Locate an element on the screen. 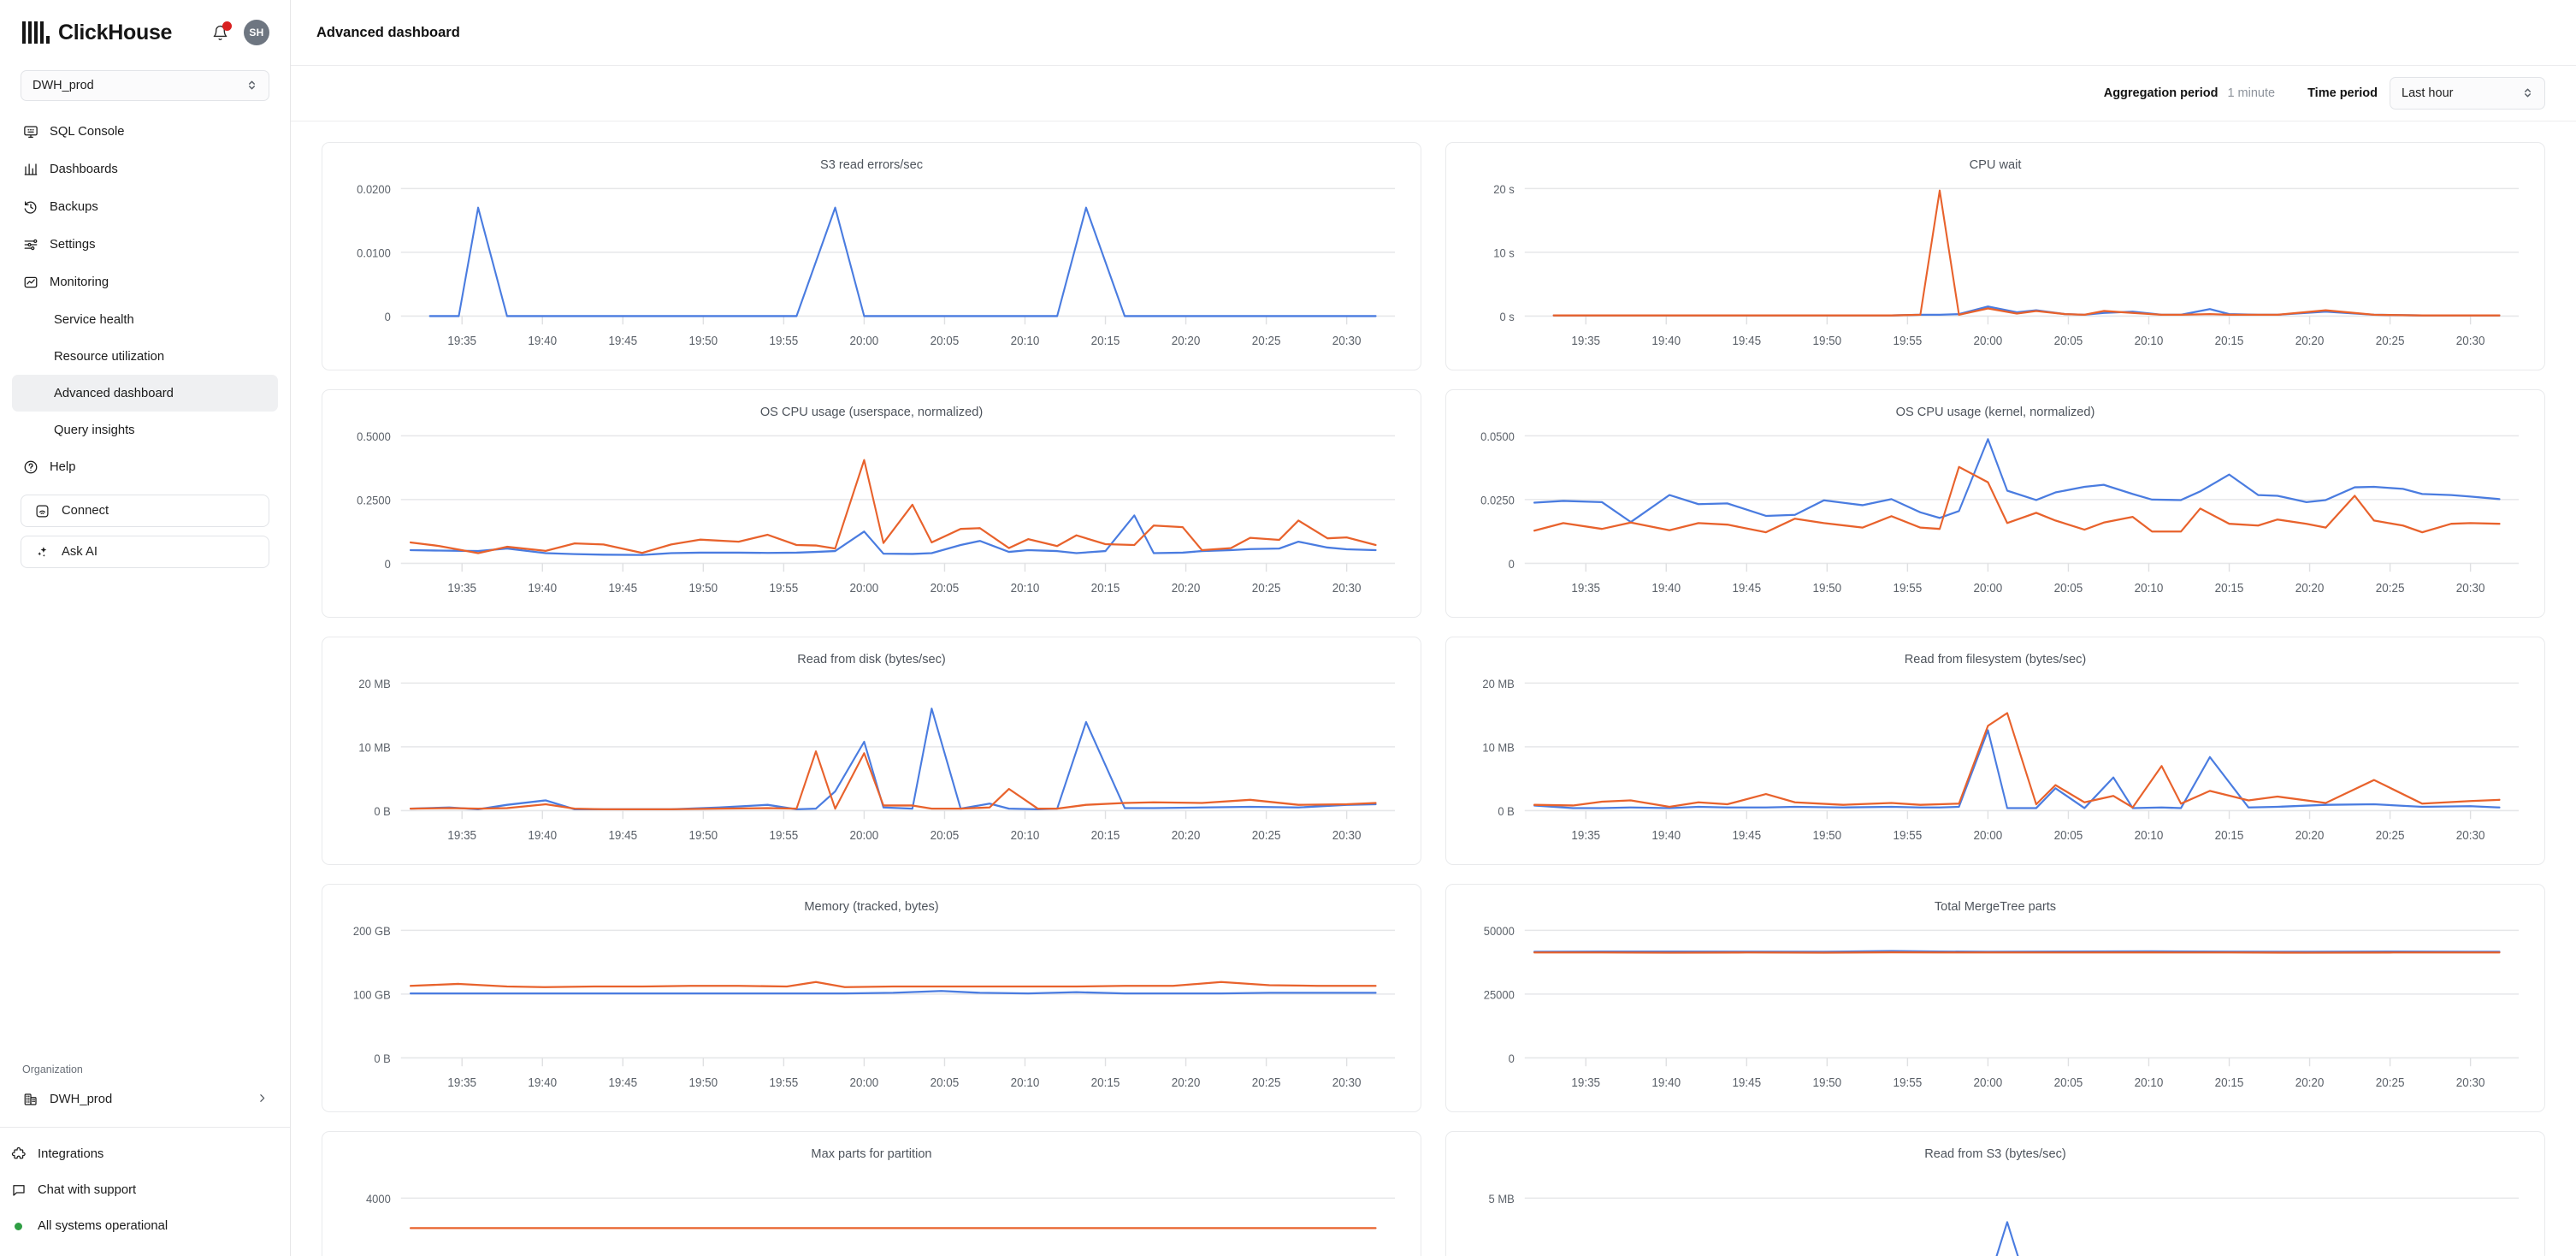 Image resolution: width=2576 pixels, height=1256 pixels. sidebar-item-dashboards: Dashboards is located at coordinates (145, 170).